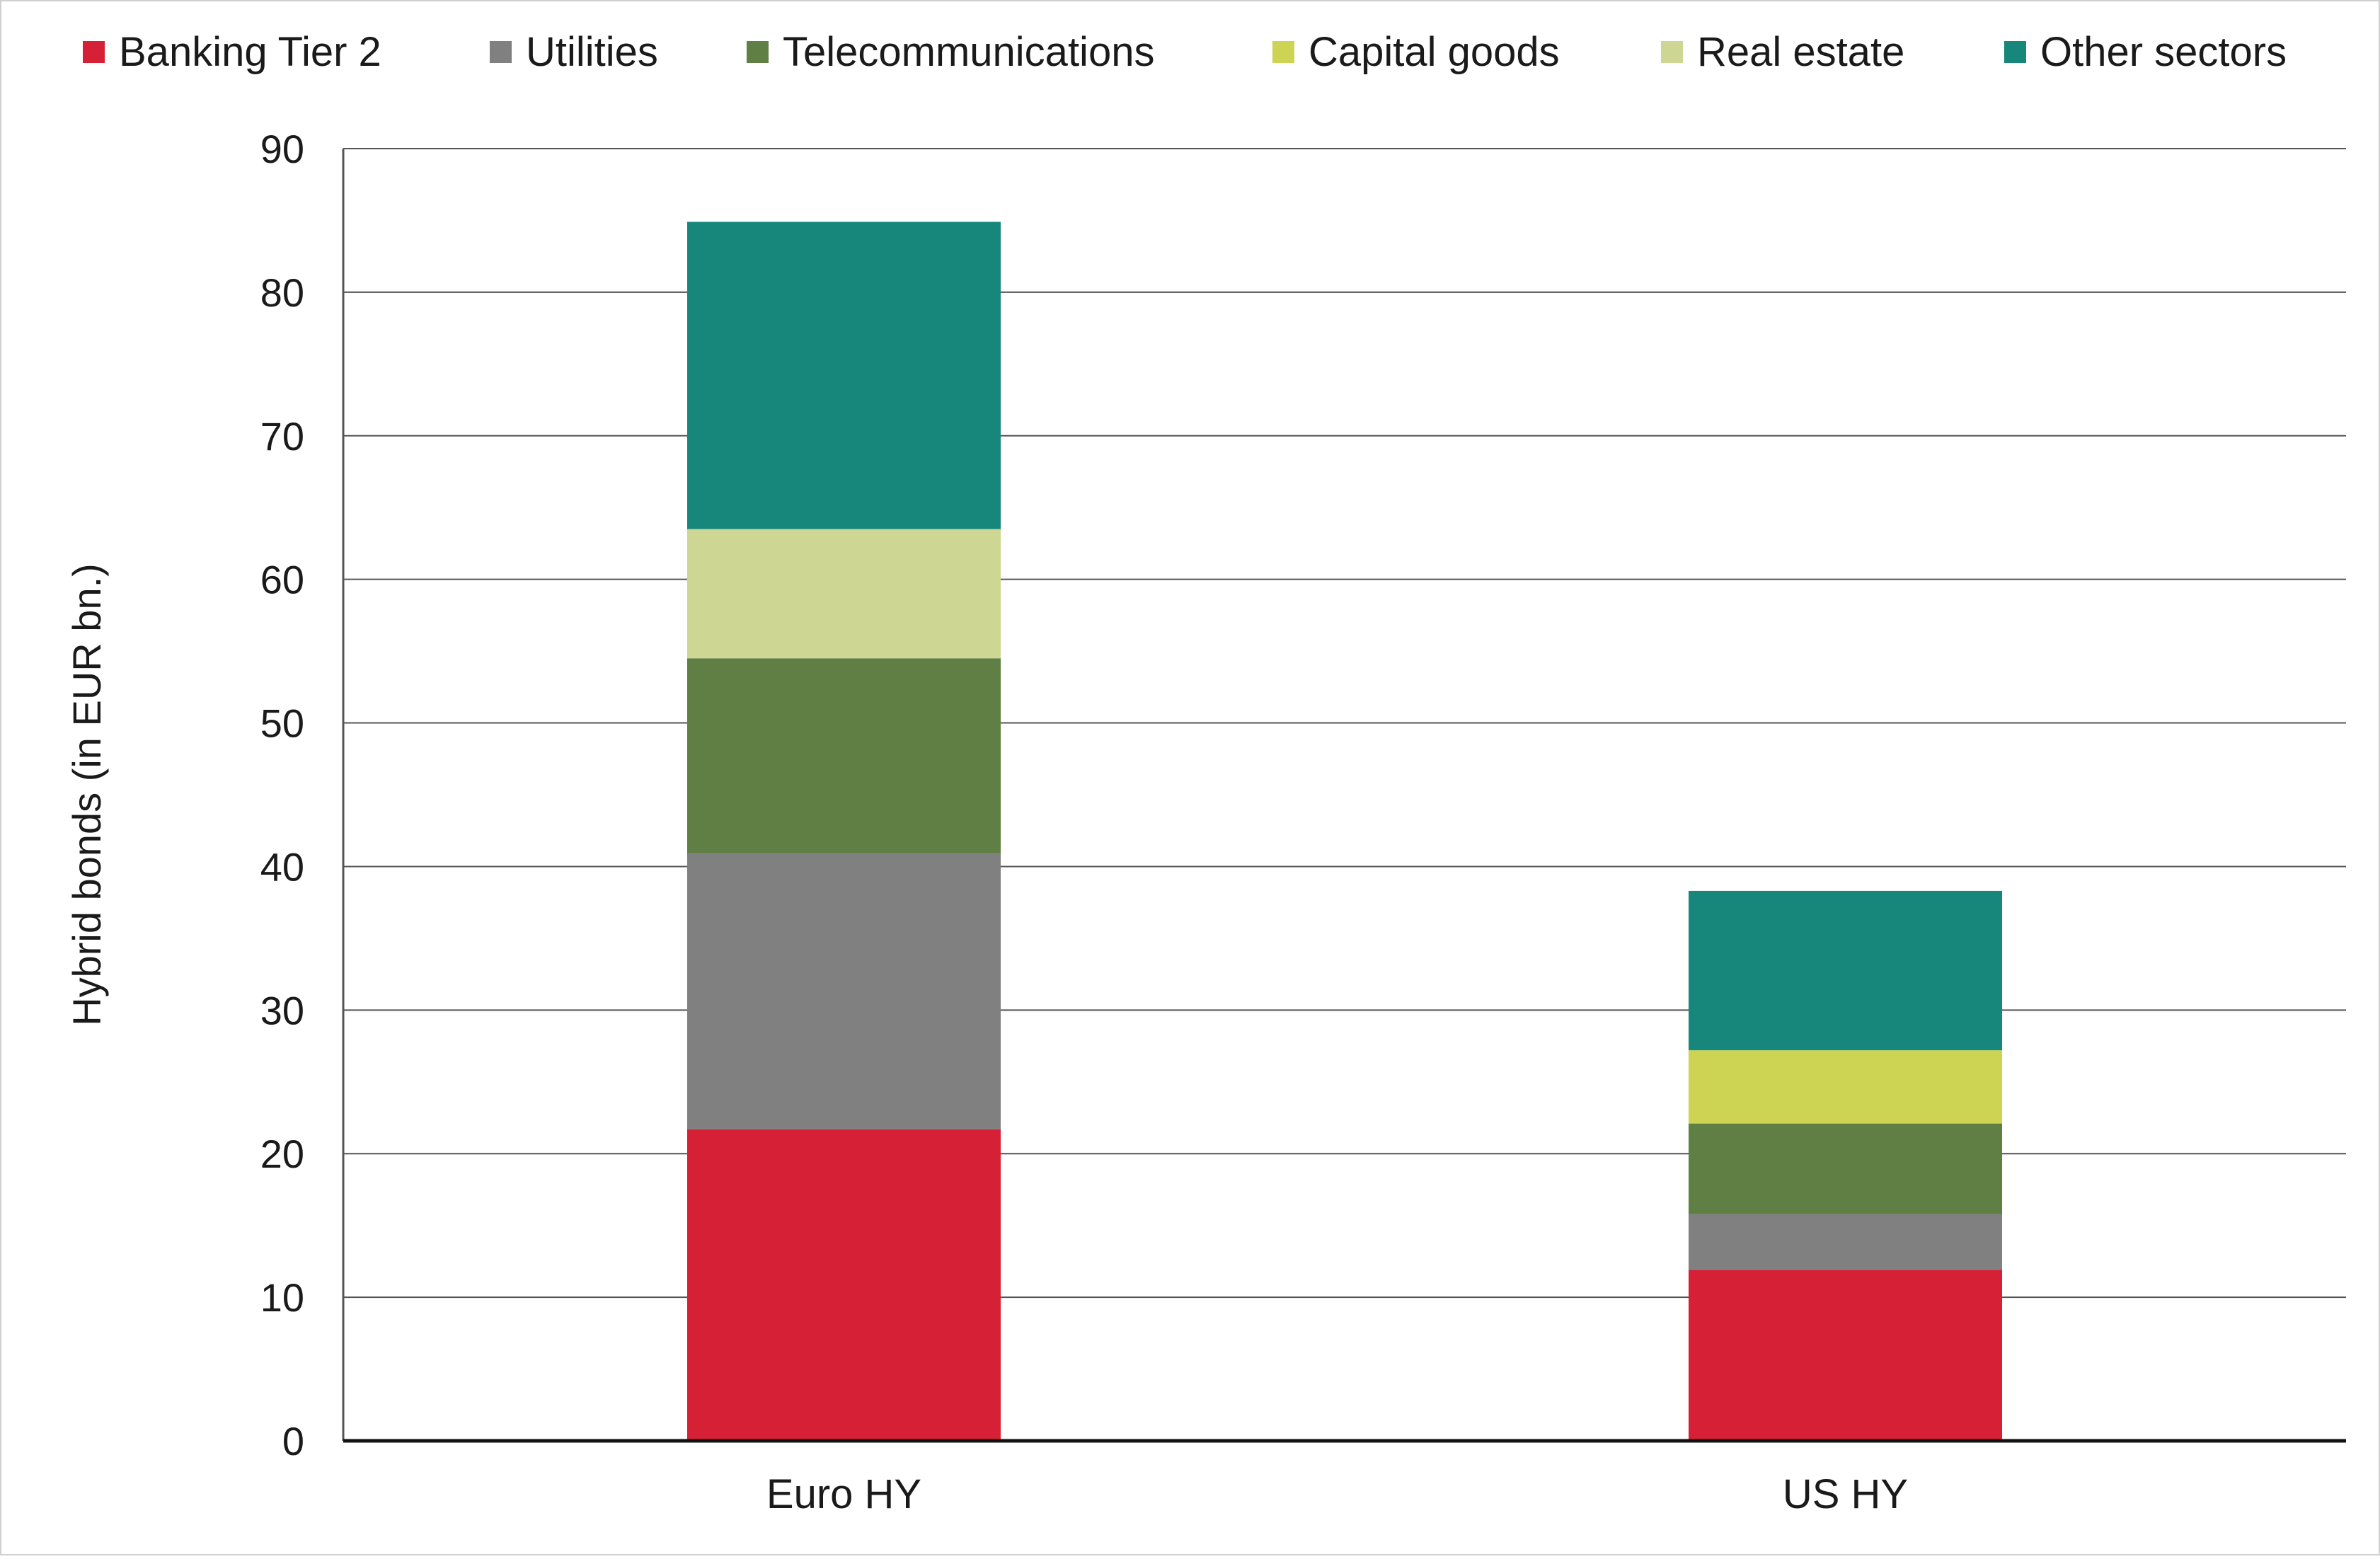 This screenshot has width=2380, height=1559. I want to click on y-tick-label: 60, so click(282, 580).